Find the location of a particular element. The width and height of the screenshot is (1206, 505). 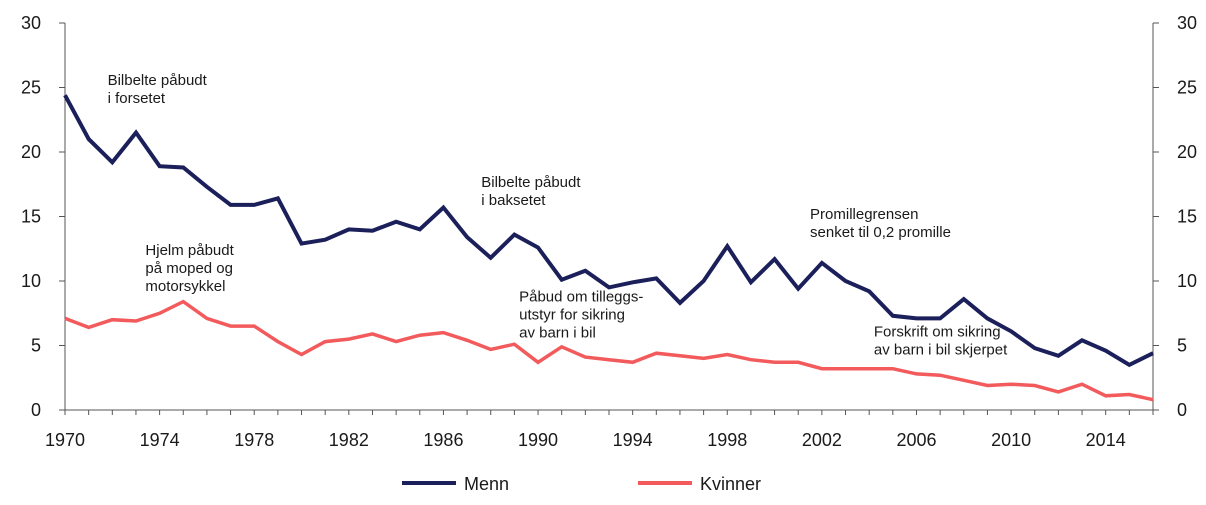

y-tick-label-right: 10 is located at coordinates (1187, 281).